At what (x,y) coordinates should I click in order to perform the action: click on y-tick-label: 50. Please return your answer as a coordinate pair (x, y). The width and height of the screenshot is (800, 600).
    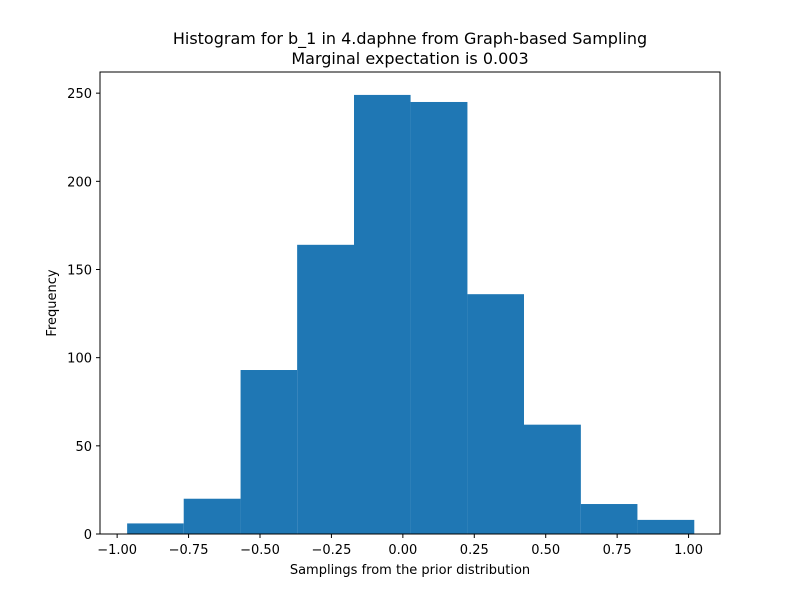
    Looking at the image, I should click on (83, 447).